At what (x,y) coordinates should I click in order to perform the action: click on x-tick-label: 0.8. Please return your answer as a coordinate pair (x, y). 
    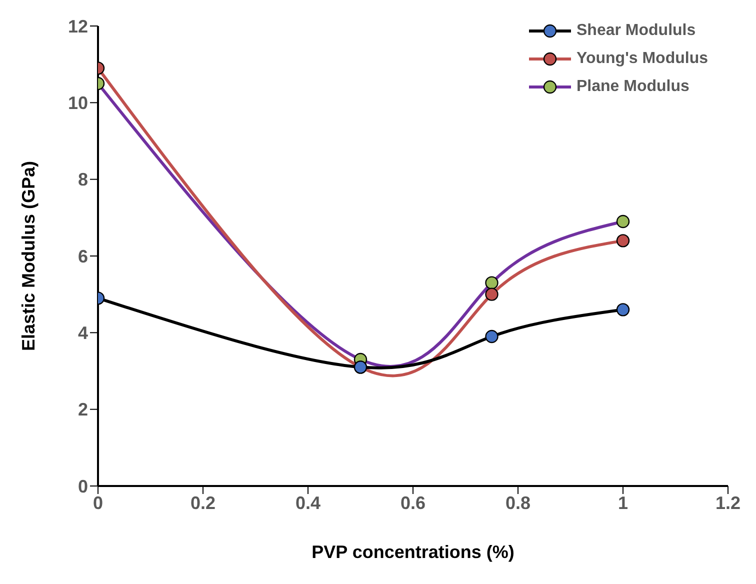
    Looking at the image, I should click on (518, 502).